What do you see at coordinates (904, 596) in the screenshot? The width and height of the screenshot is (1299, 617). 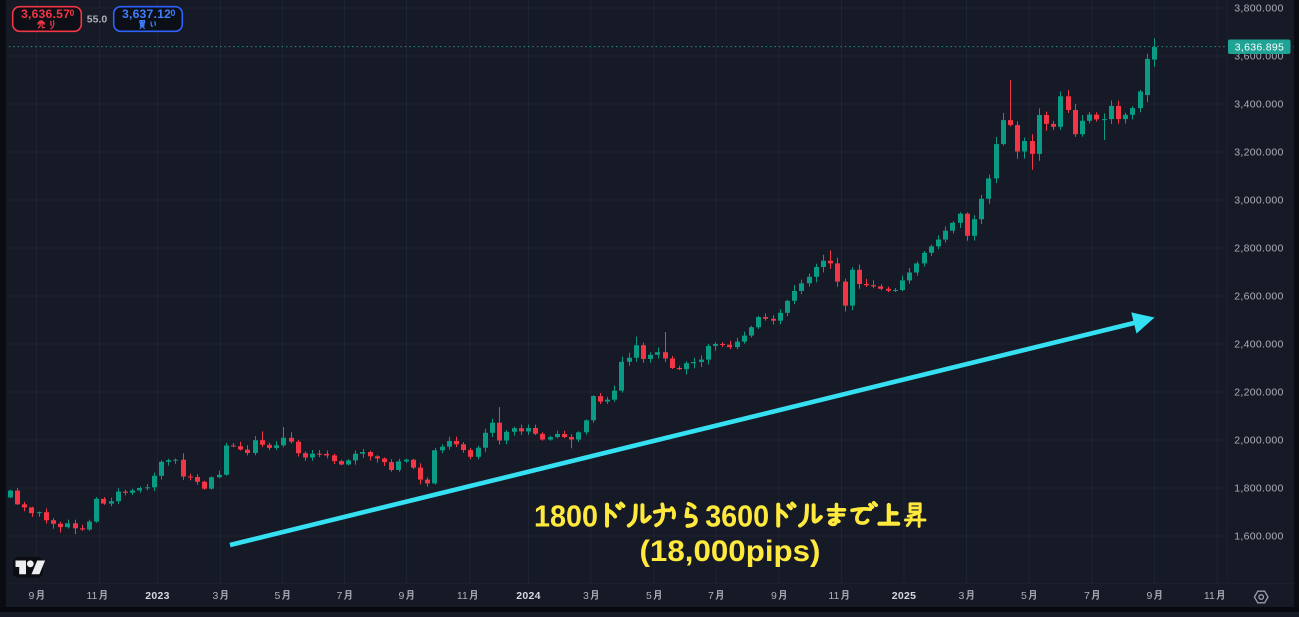 I see `svg-text: 2025` at bounding box center [904, 596].